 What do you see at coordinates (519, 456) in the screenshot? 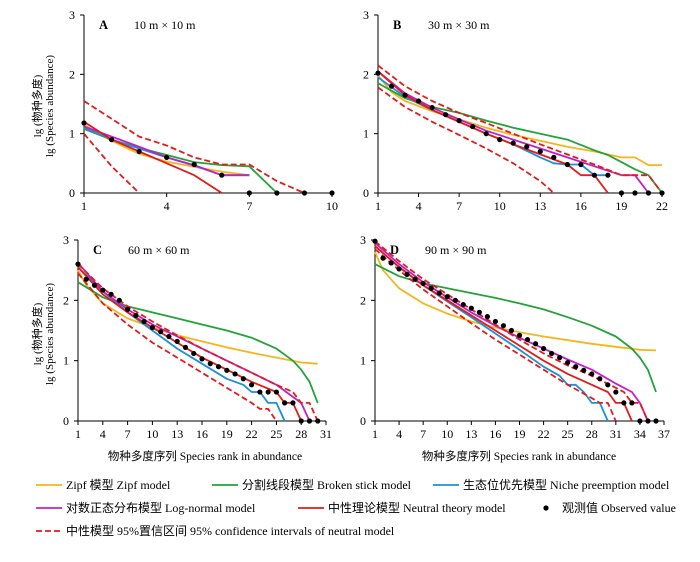
I see `x-axis-label-right: 物种多度序列 Species rank in abundance` at bounding box center [519, 456].